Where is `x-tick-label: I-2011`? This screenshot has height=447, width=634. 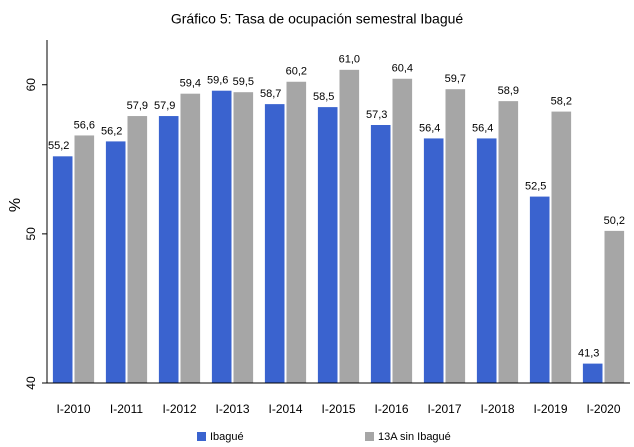
x-tick-label: I-2011 is located at coordinates (126, 409).